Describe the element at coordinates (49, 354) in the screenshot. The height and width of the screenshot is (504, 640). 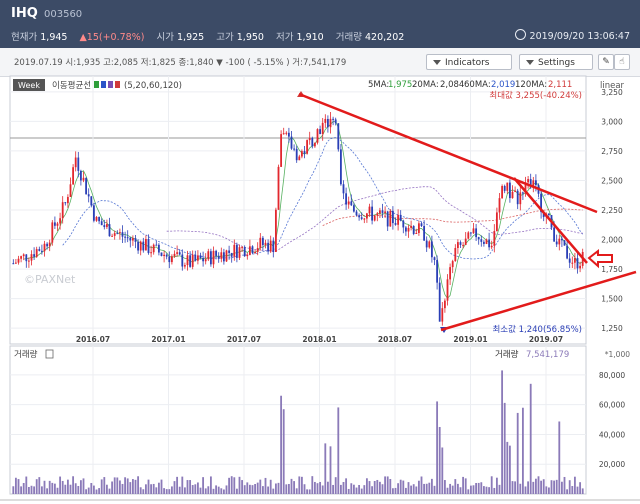
I see `volume-settings-icon` at that location.